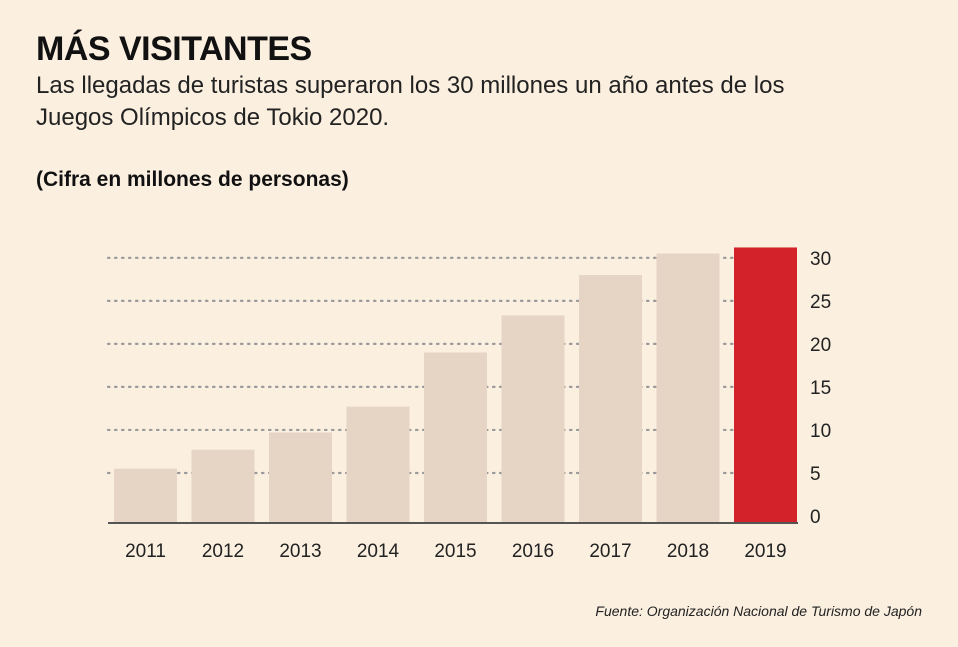  I want to click on y-tick-label: 20, so click(820, 345).